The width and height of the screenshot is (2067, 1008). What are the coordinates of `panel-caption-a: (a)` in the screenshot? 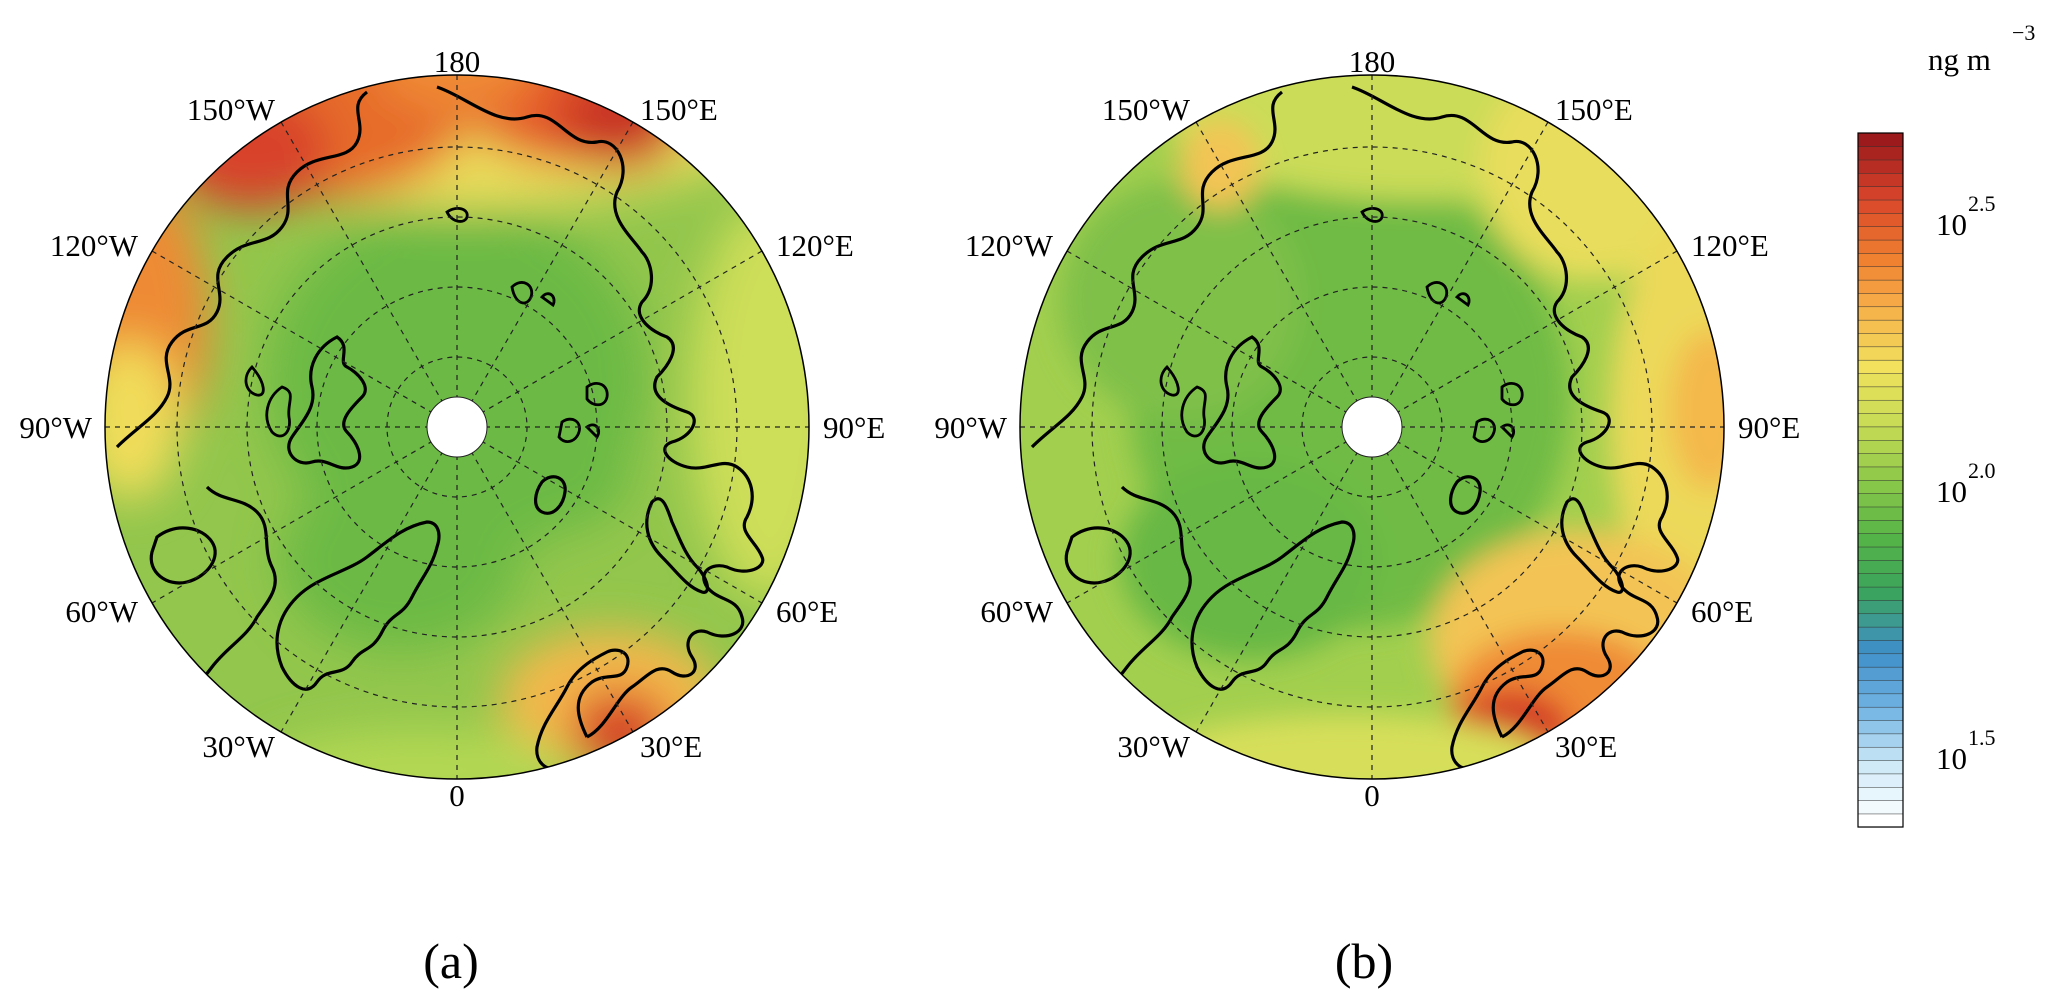 It's located at (451, 961).